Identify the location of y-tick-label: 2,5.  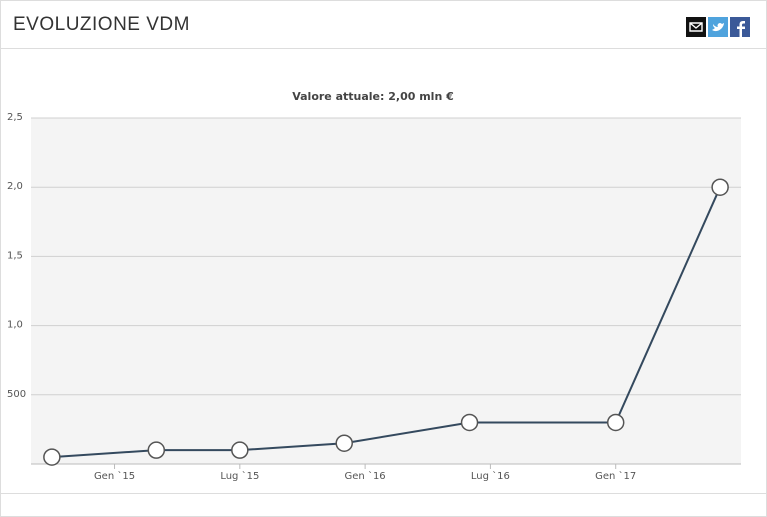
(15, 117).